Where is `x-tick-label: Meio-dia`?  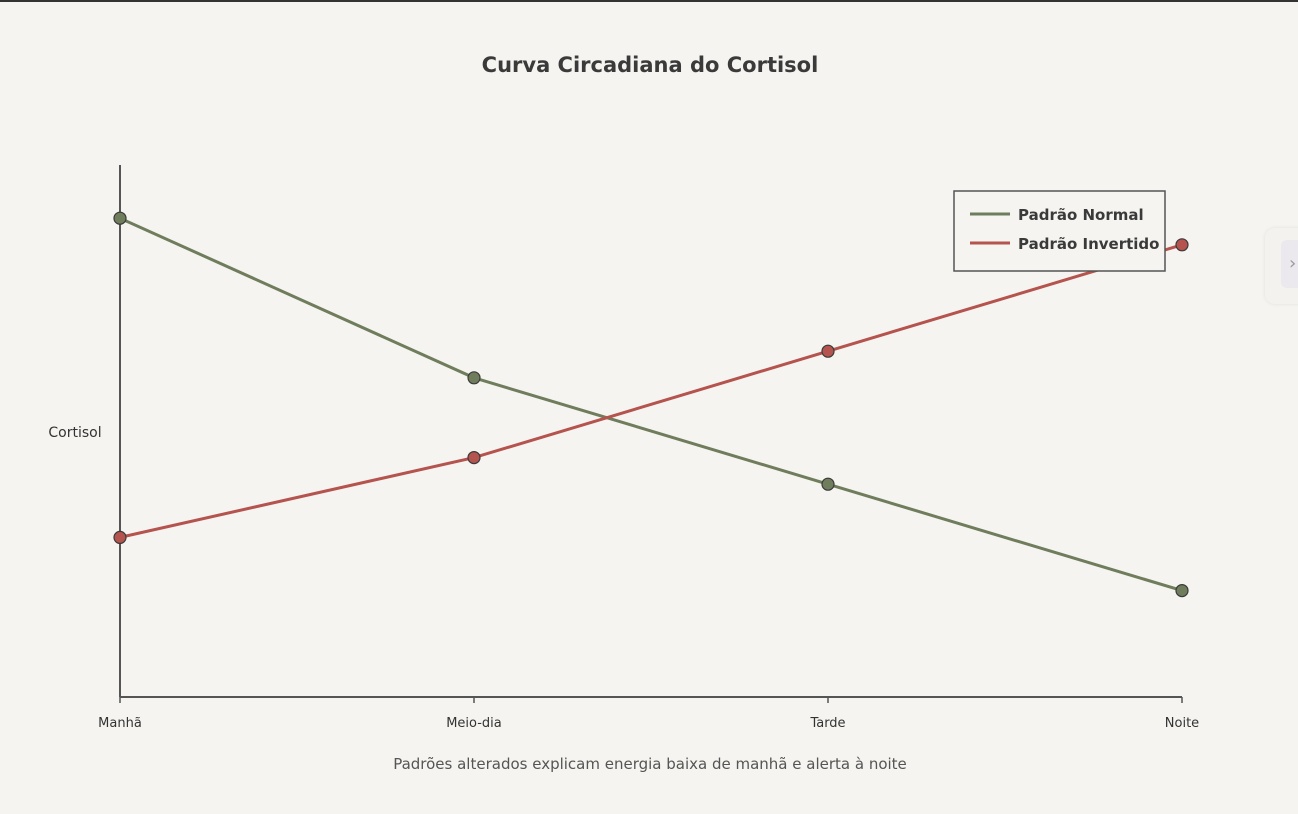
x-tick-label: Meio-dia is located at coordinates (474, 723).